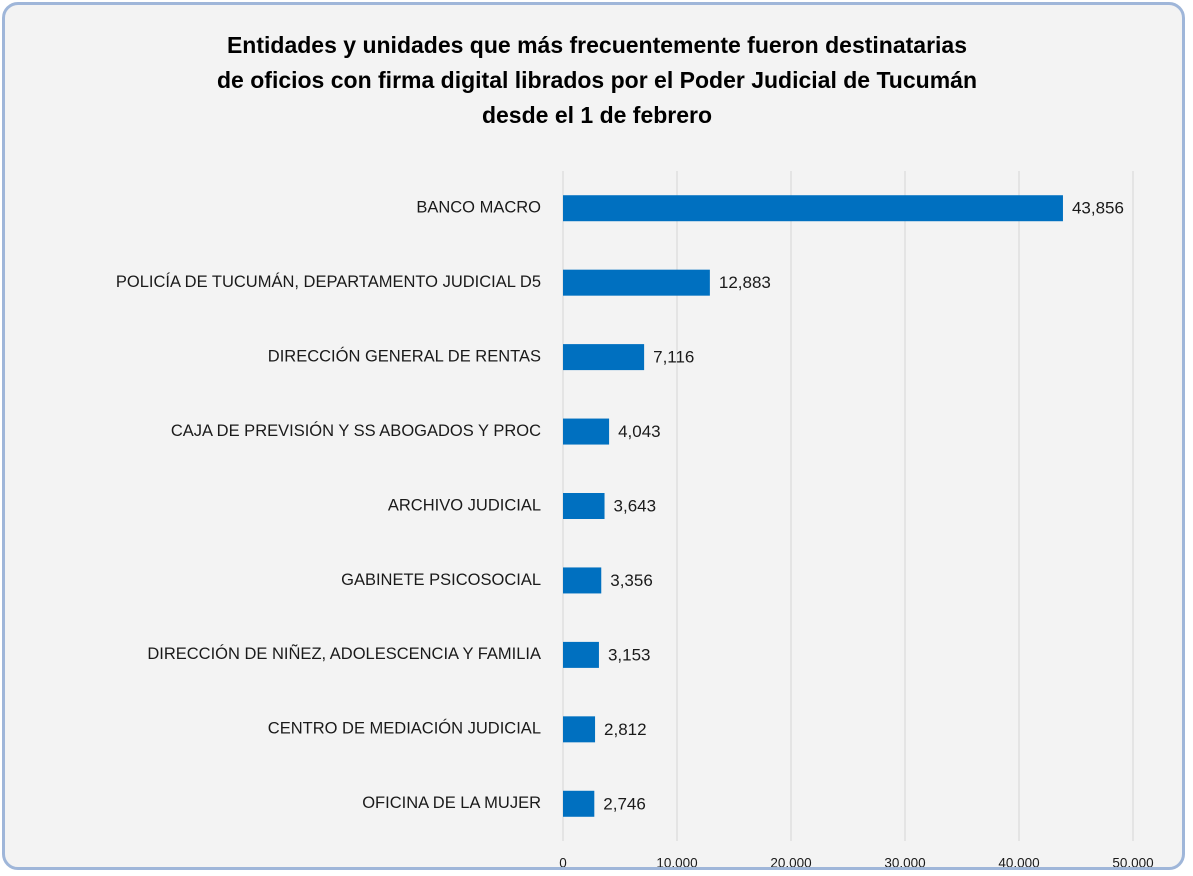 The width and height of the screenshot is (1193, 876). I want to click on x-tick-label: 30,000, so click(904, 863).